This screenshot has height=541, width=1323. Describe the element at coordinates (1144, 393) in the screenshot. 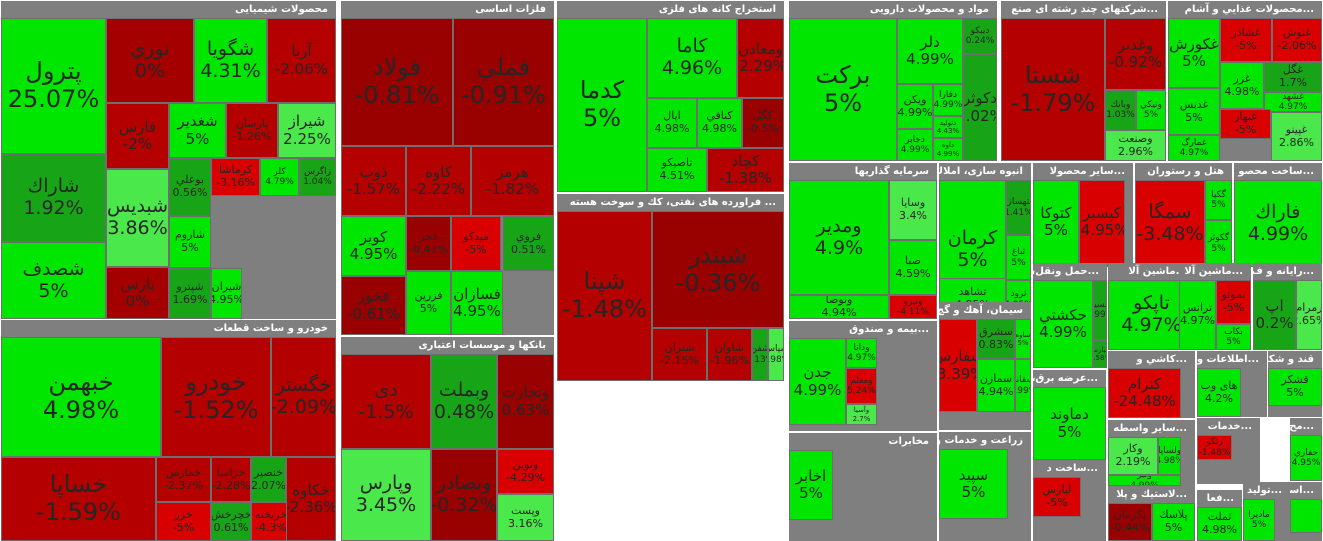

I see `stock-tile: كنرام -24.48%` at that location.